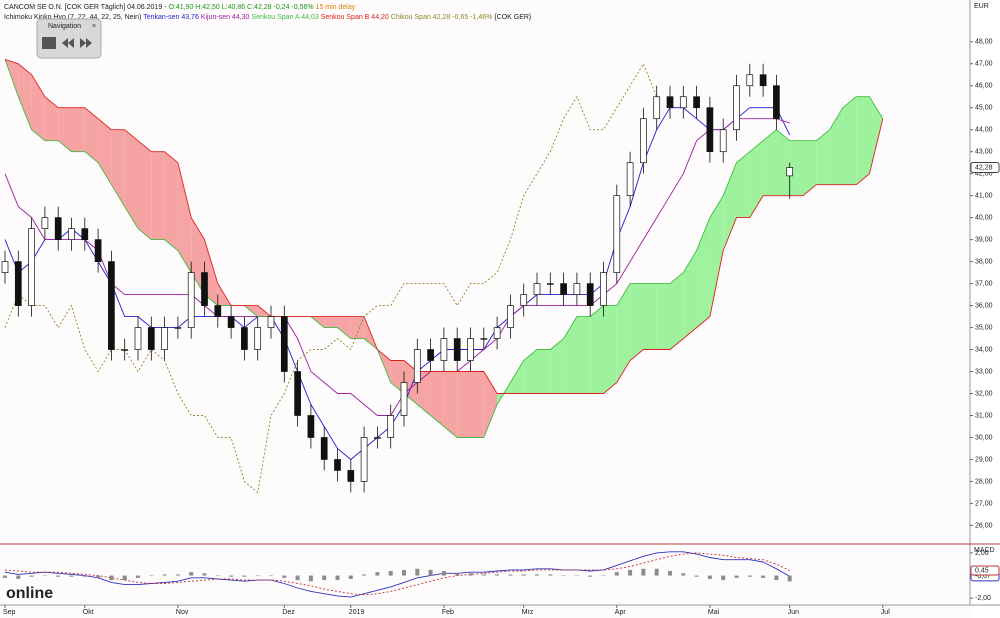 The height and width of the screenshot is (618, 1000). Describe the element at coordinates (86, 43) in the screenshot. I see `forward-icon` at that location.